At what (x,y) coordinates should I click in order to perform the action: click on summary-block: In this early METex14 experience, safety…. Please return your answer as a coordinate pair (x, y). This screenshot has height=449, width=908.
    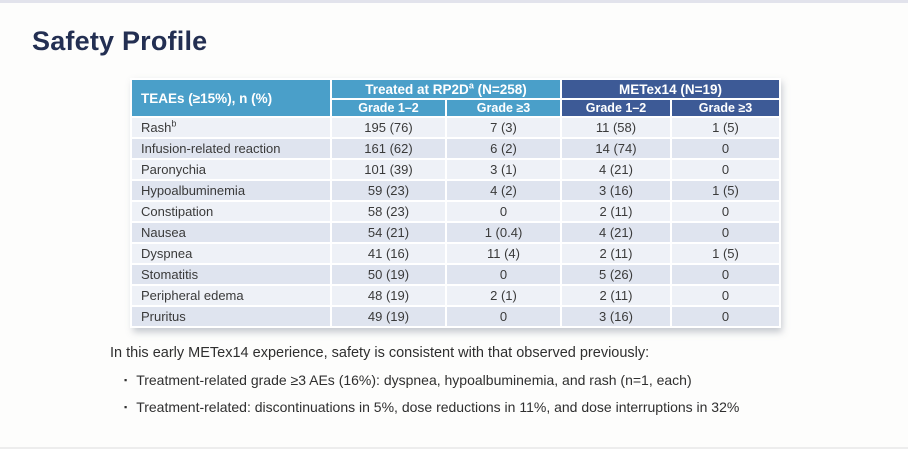
    Looking at the image, I should click on (470, 385).